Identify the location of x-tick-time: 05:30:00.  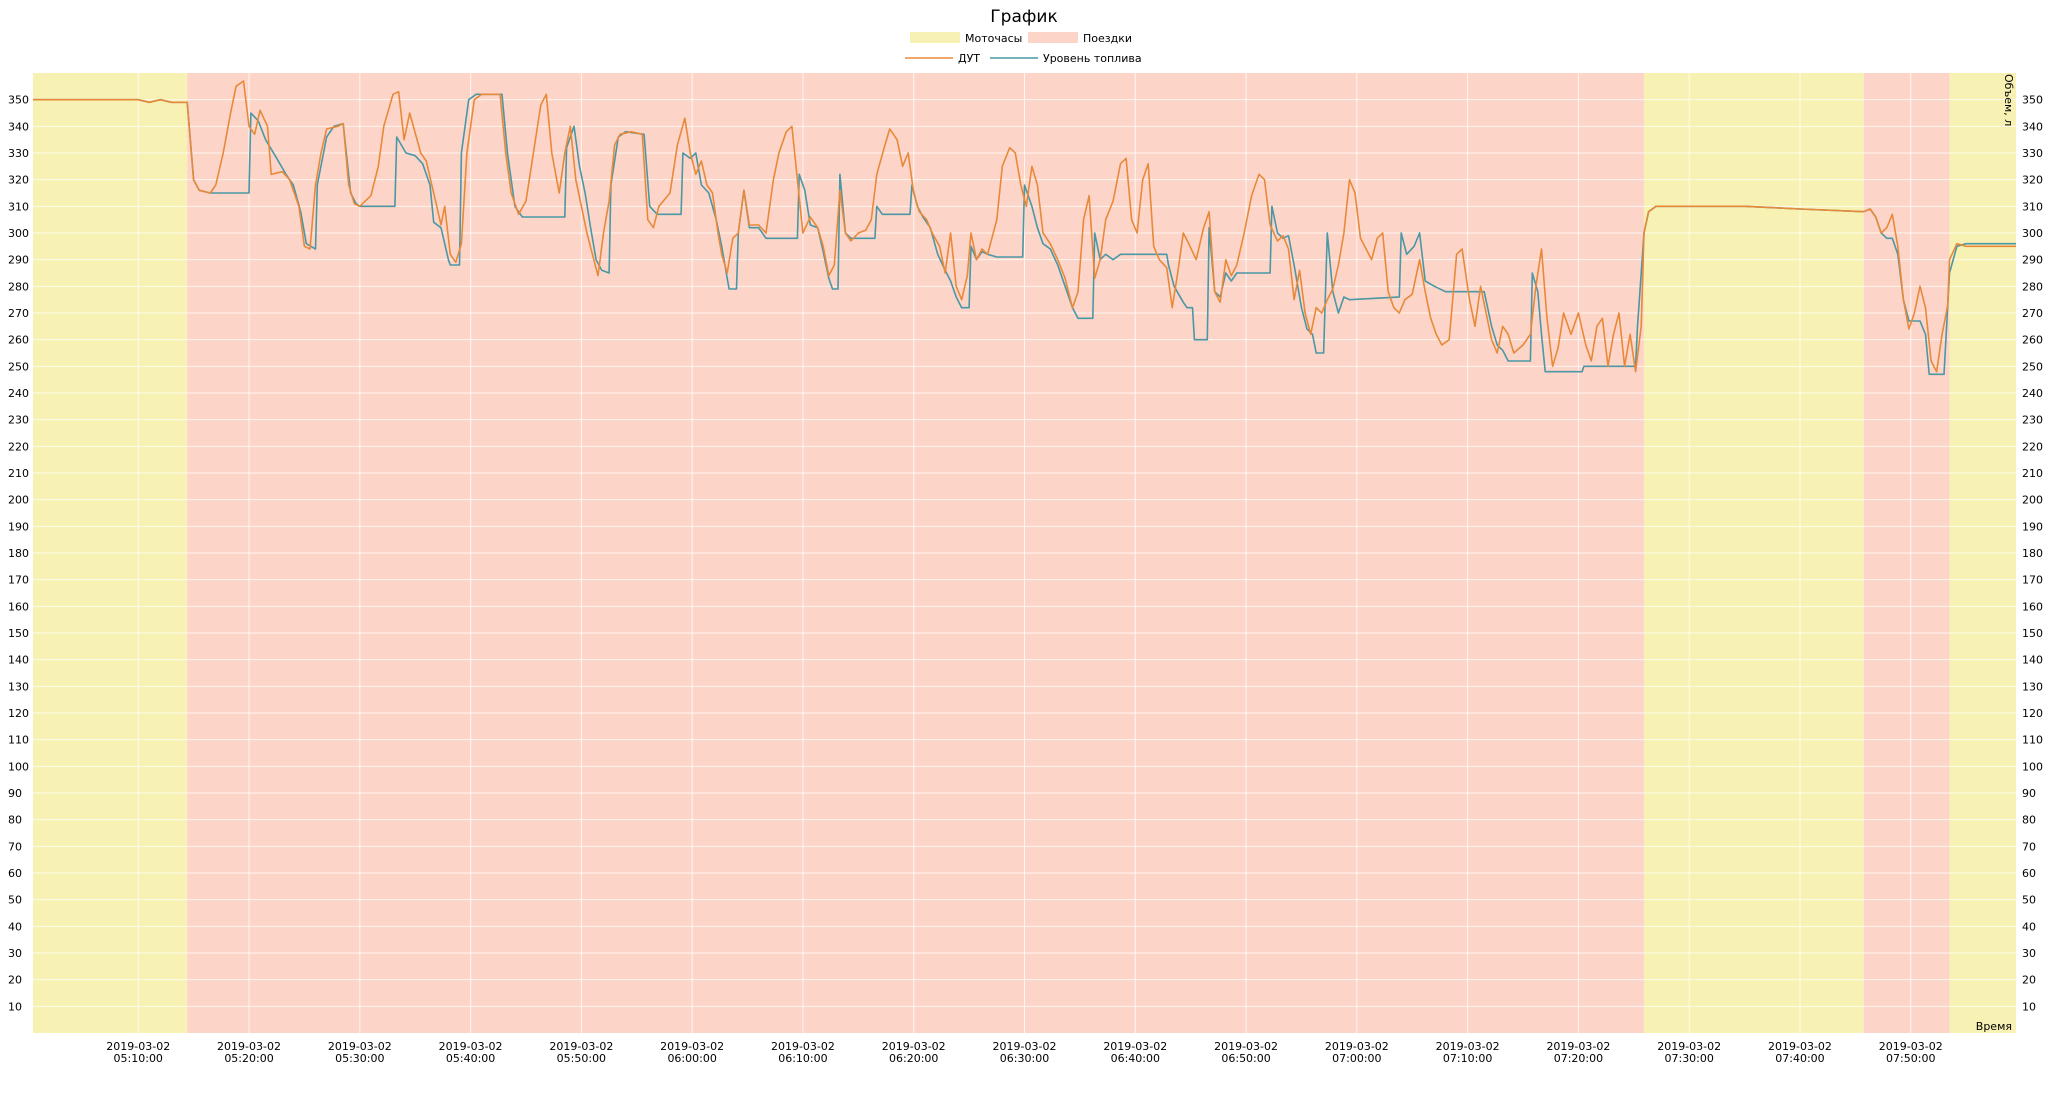
(359, 1058).